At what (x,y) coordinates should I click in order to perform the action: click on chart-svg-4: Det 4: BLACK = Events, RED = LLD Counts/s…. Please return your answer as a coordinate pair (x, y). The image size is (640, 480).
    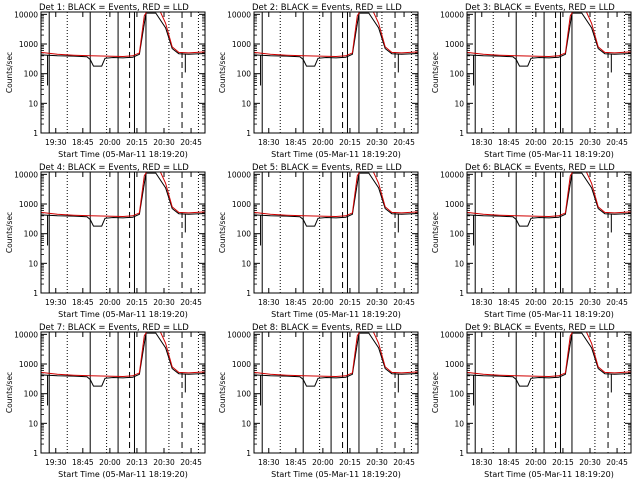
    Looking at the image, I should click on (105, 241).